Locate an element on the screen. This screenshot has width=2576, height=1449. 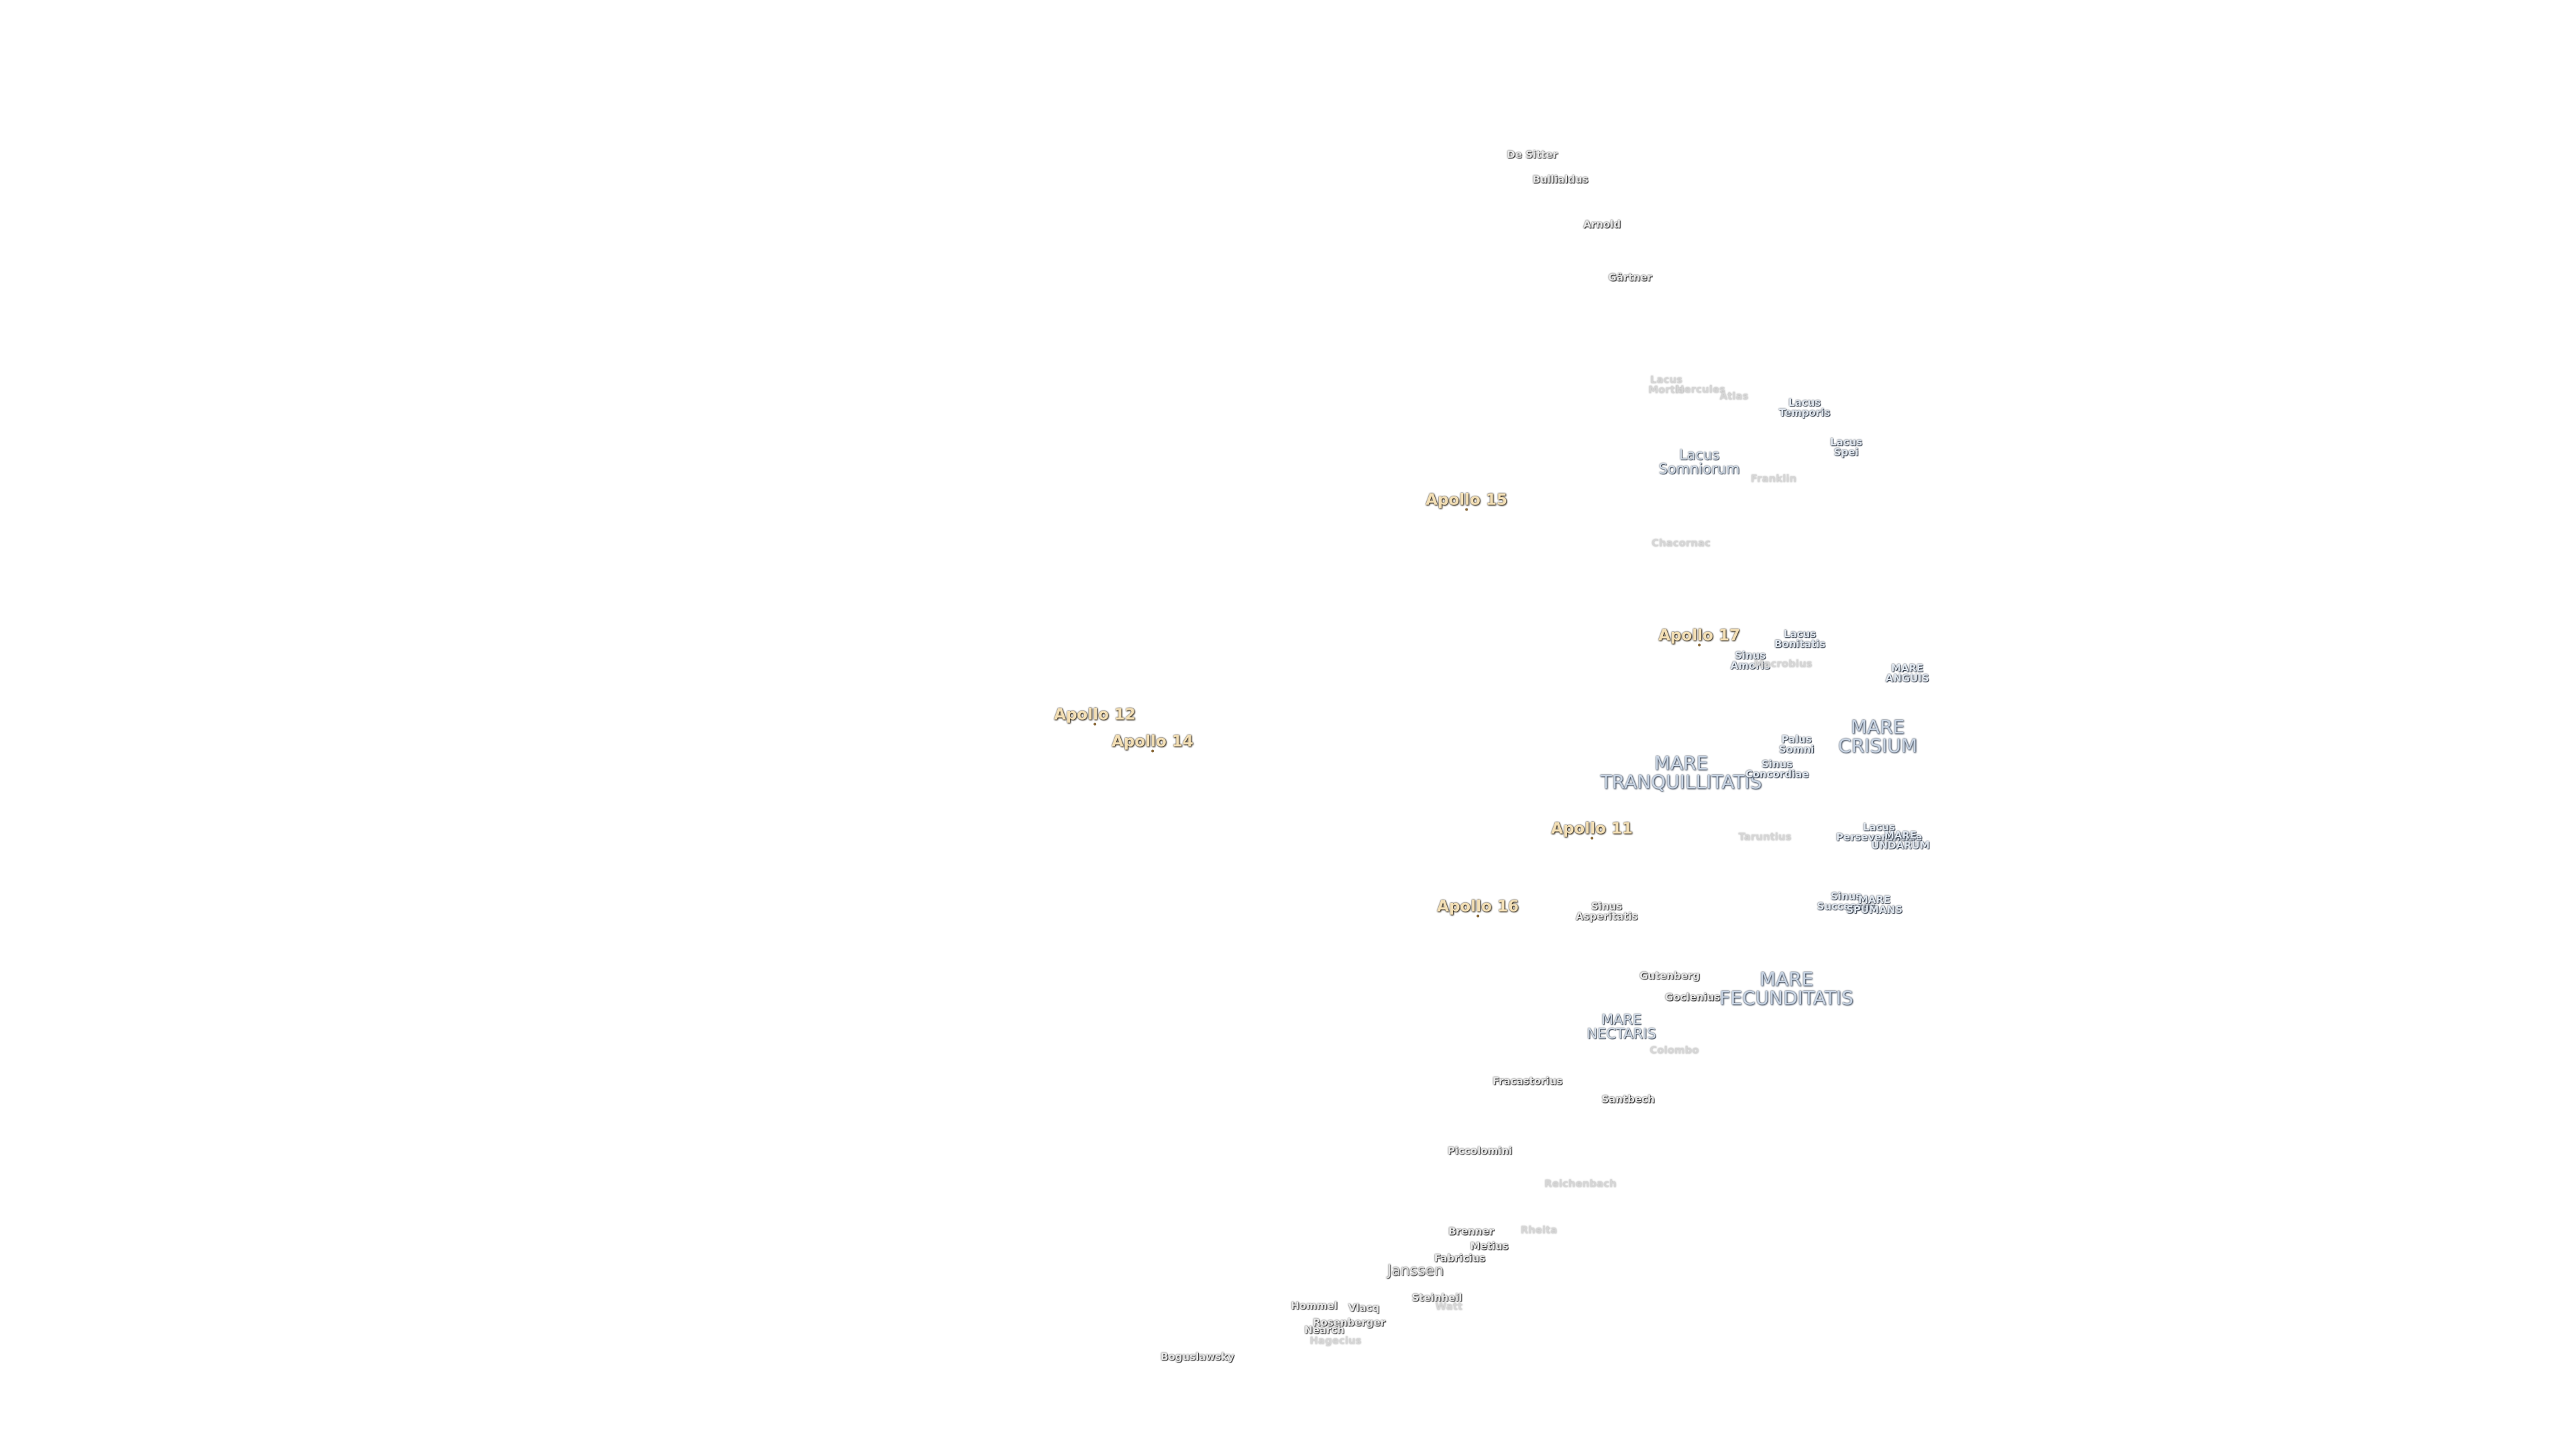
map-label: Sinus Asperitatis is located at coordinates (1606, 911).